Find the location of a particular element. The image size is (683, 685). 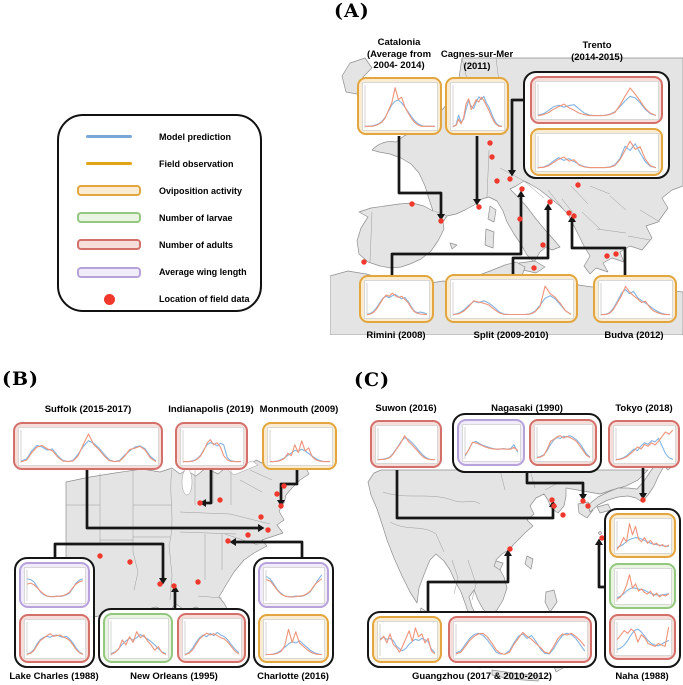

inset-chart-rimini-oviposition is located at coordinates (396, 299).